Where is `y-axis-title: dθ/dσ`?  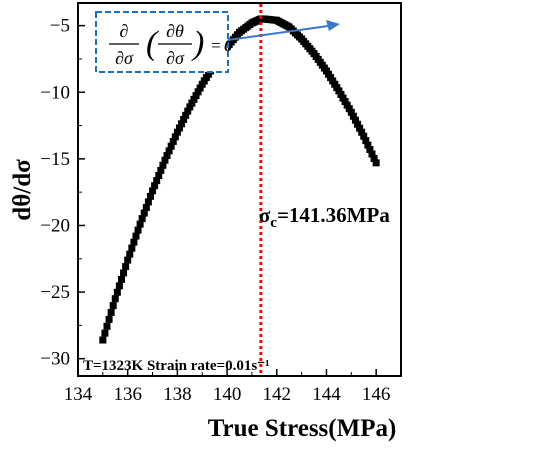 y-axis-title: dθ/dσ is located at coordinates (22, 190).